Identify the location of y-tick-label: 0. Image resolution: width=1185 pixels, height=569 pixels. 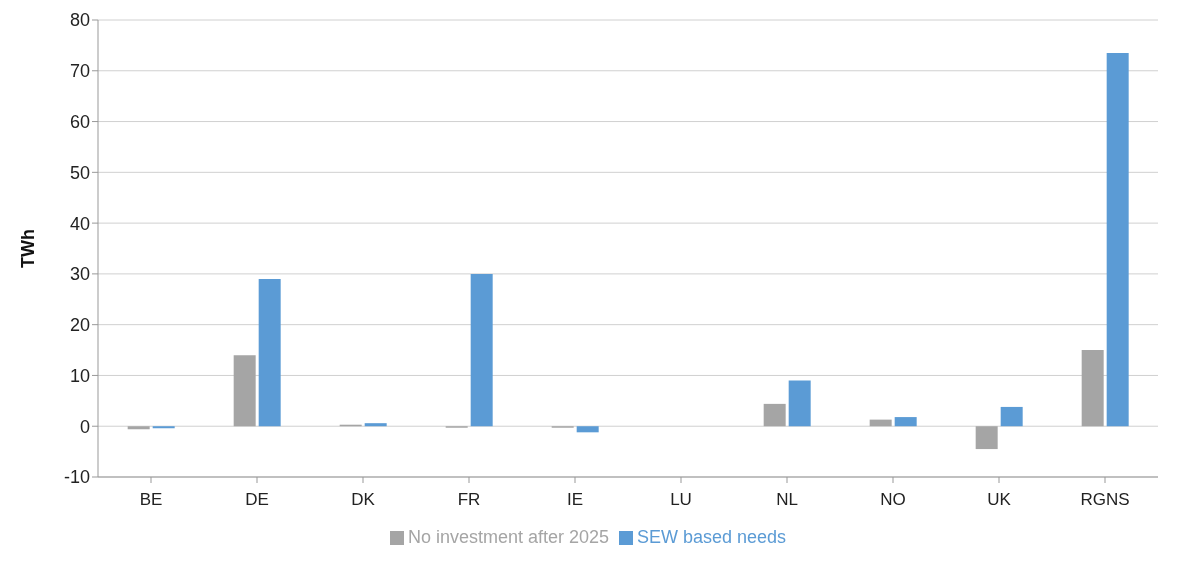
(84, 426).